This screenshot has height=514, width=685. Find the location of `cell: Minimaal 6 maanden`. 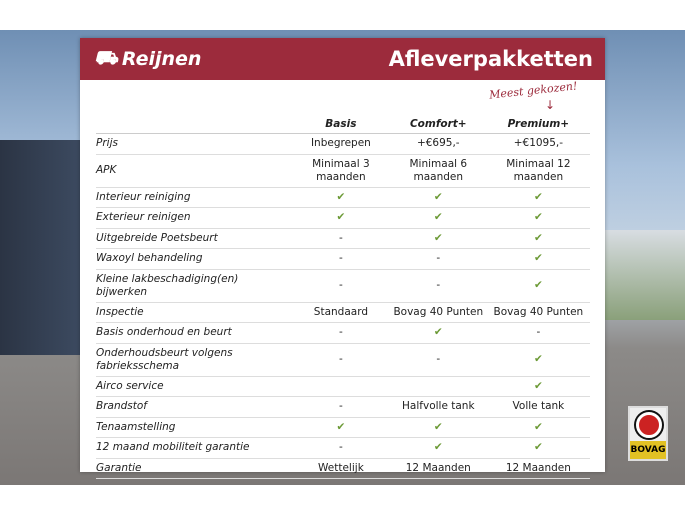

cell: Minimaal 6 maanden is located at coordinates (438, 171).